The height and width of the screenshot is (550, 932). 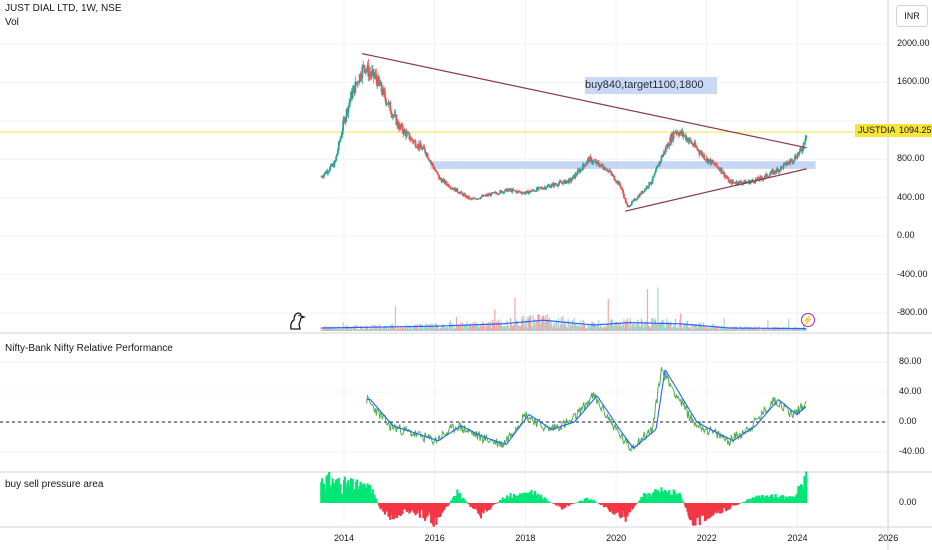 I want to click on currency-button: INR, so click(x=912, y=16).